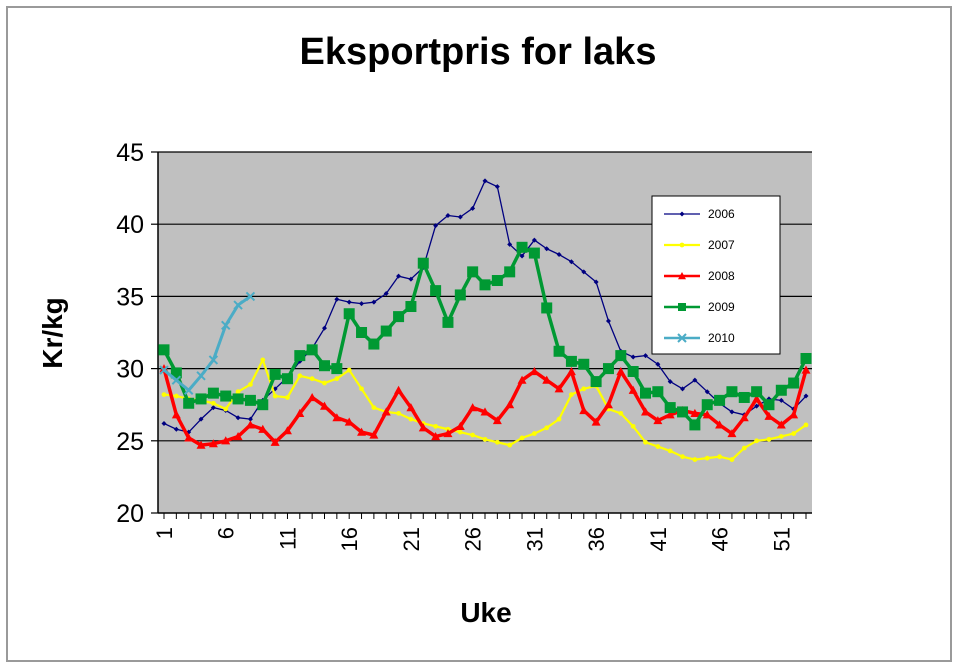  I want to click on legend-label: 2010, so click(721, 338).